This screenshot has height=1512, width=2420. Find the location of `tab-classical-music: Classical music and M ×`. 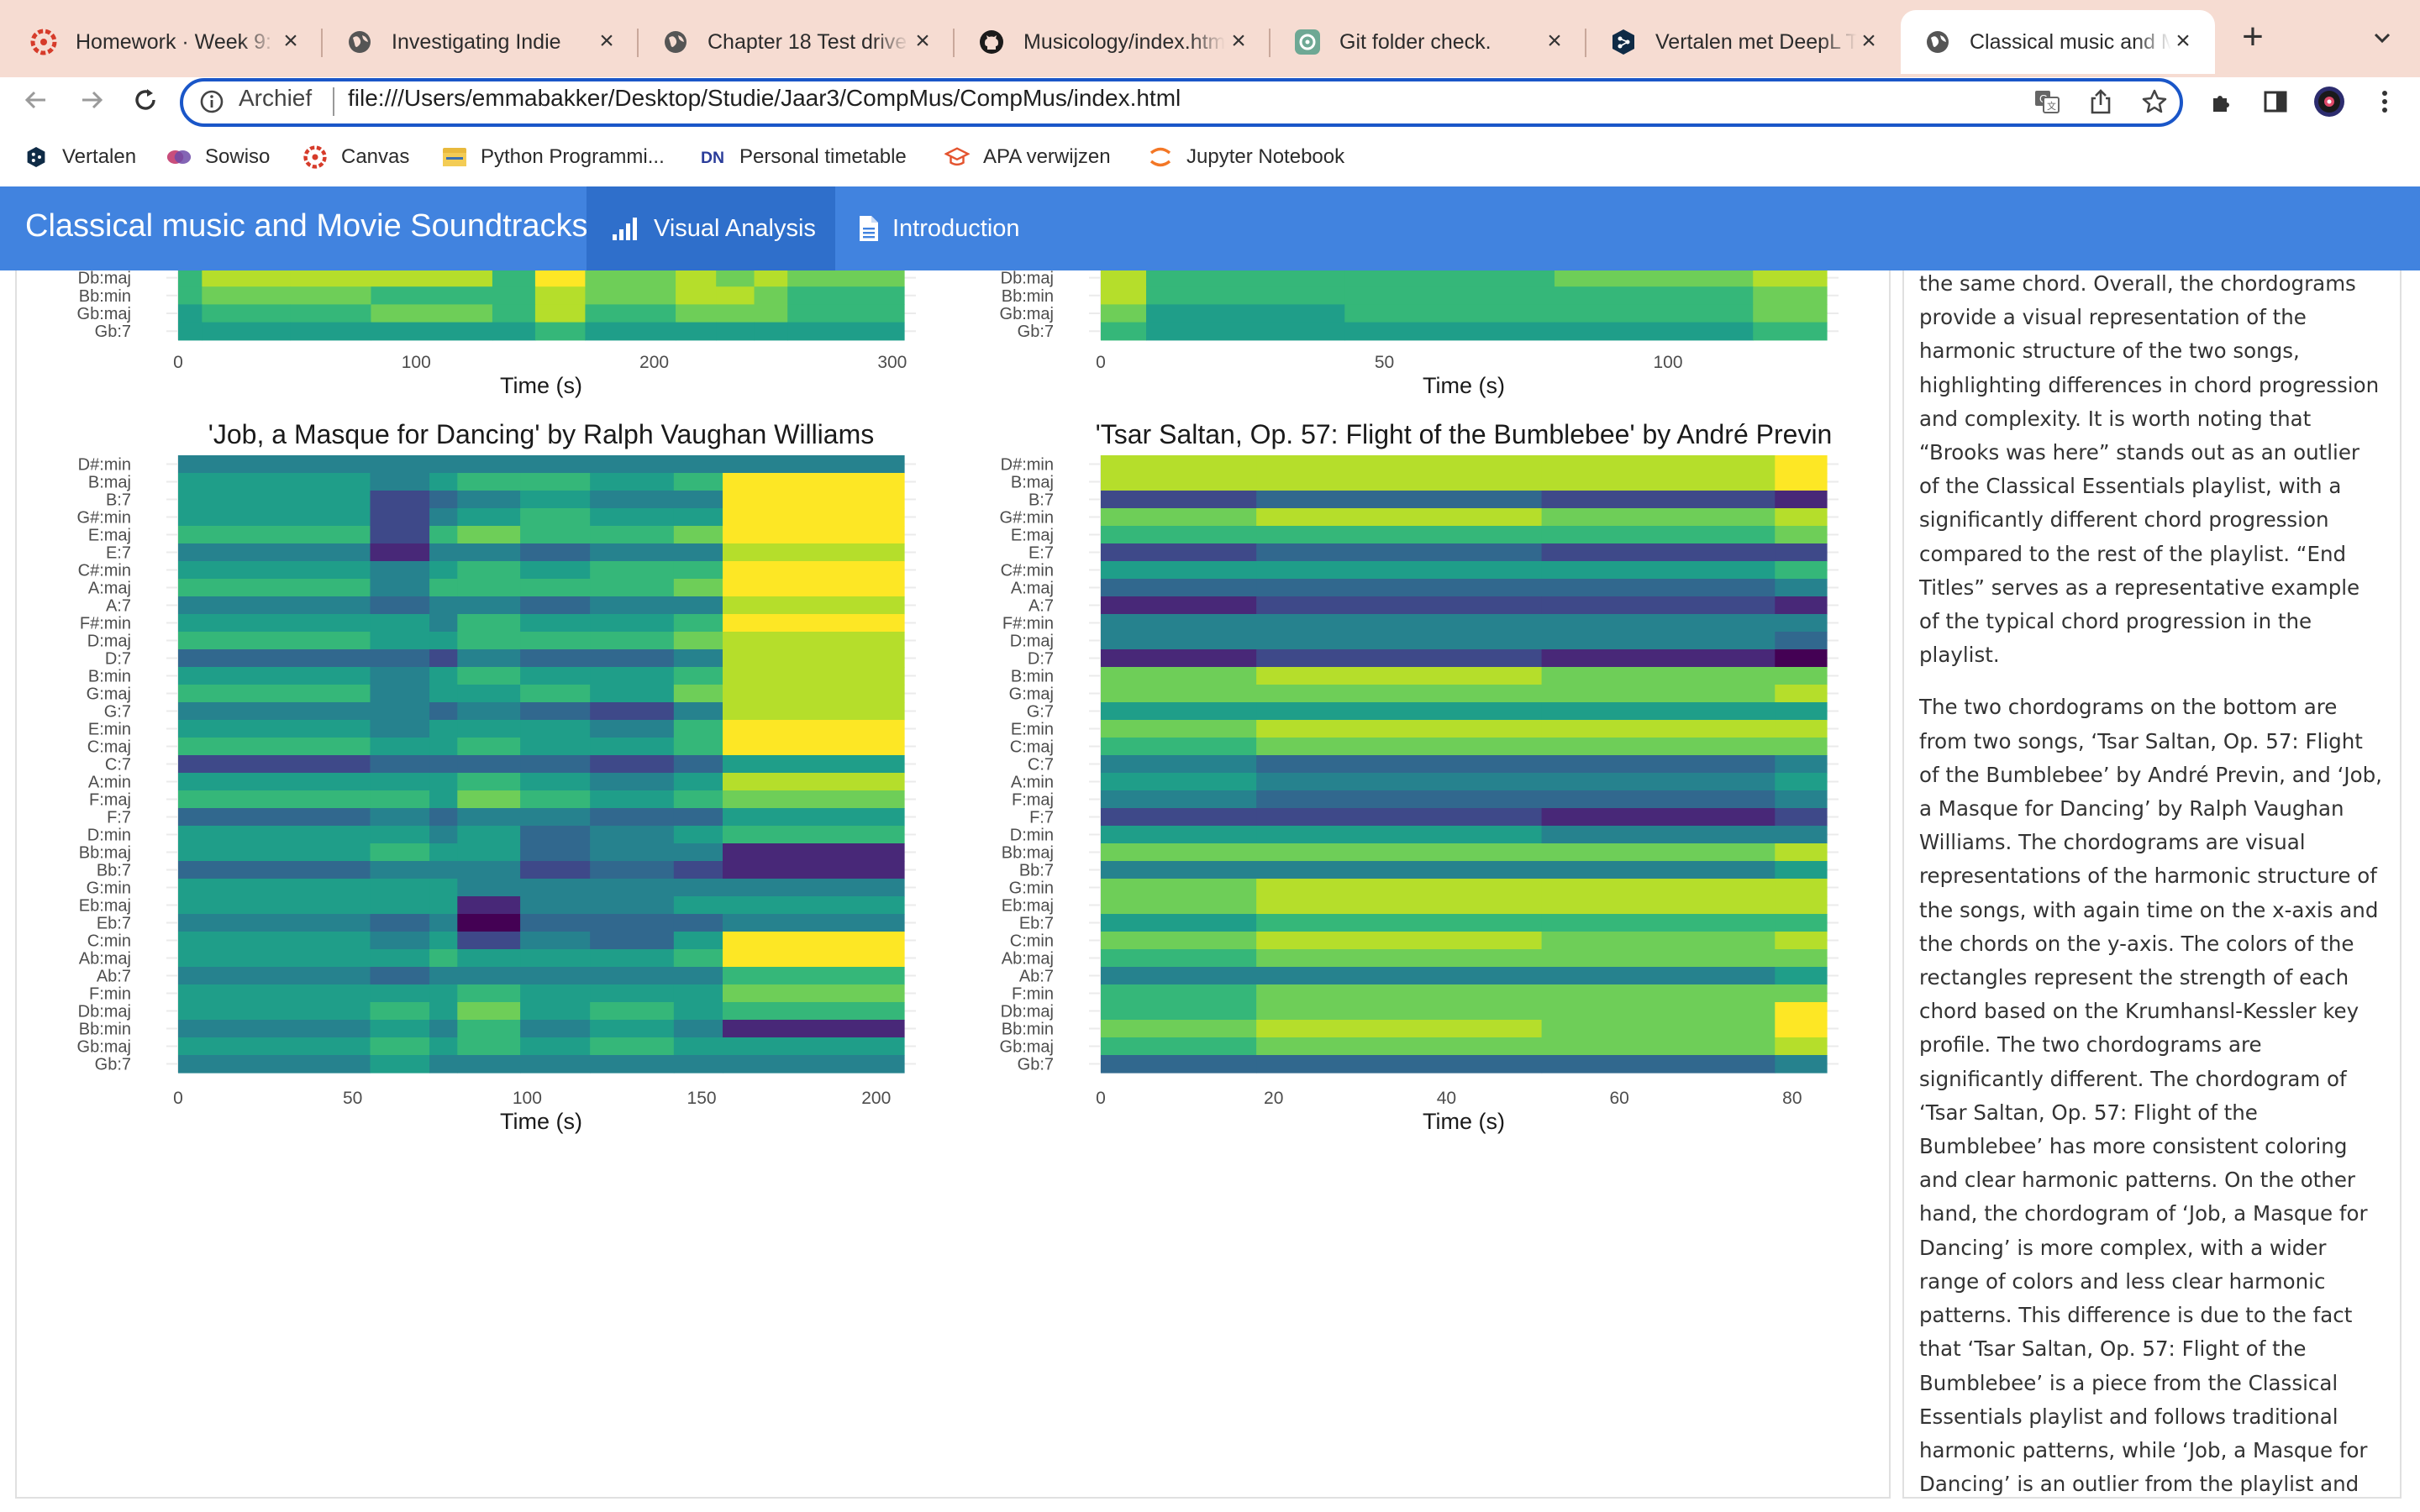

tab-classical-music: Classical music and M × is located at coordinates (2058, 42).